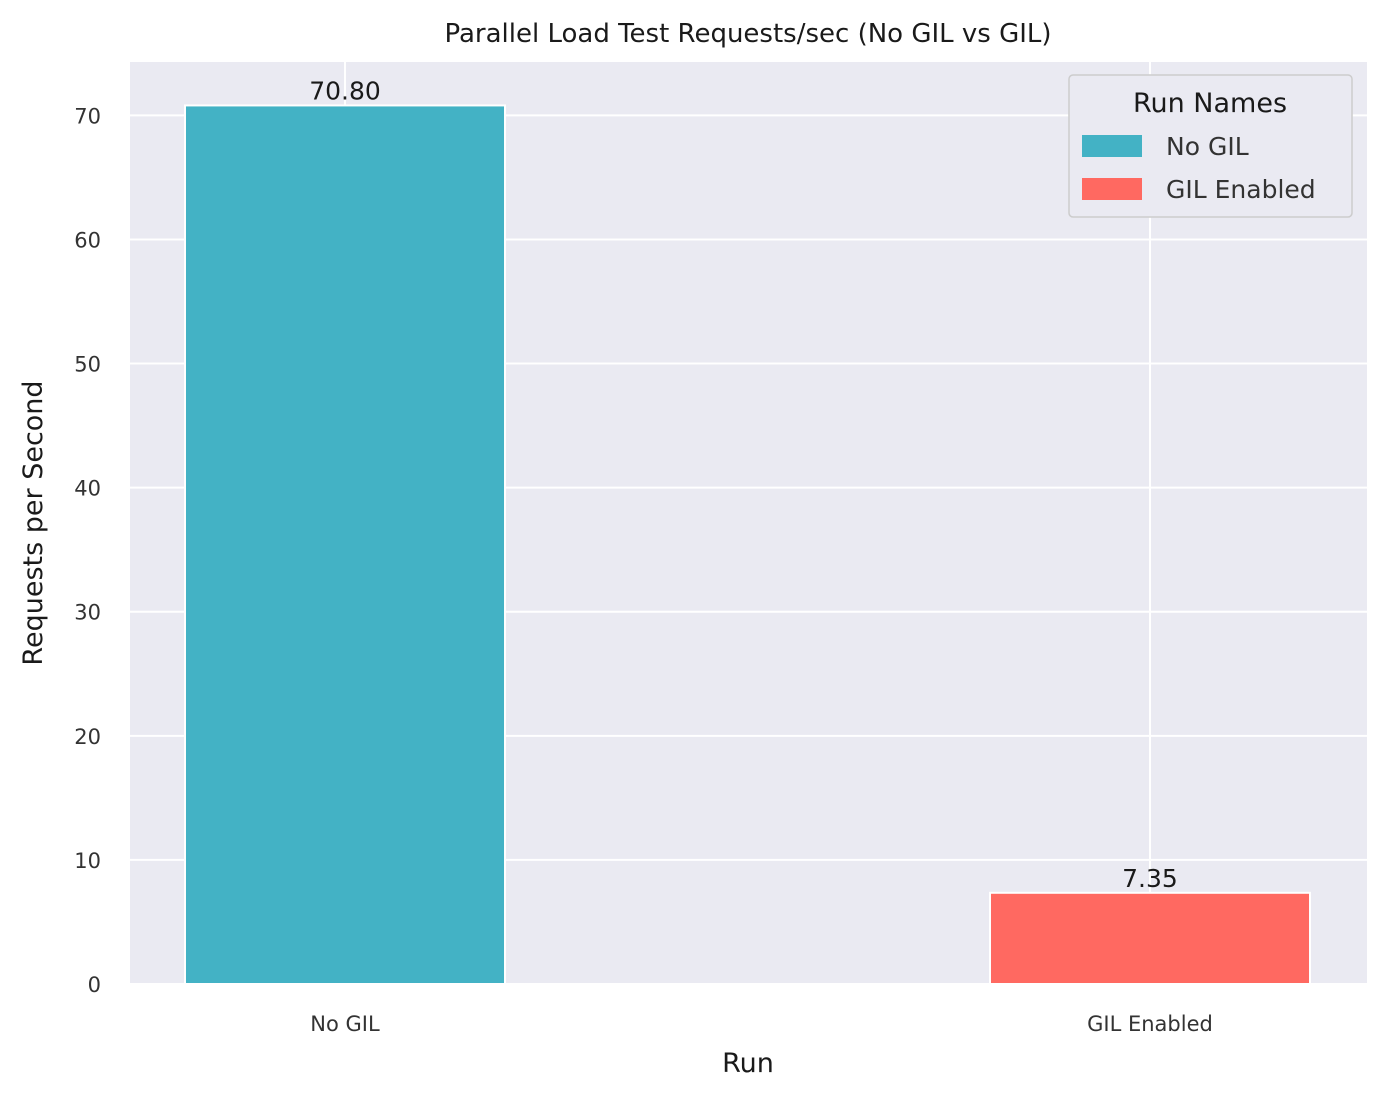  I want to click on x-axis-ticks: No GIL GIL Enabled, so click(761, 1024).